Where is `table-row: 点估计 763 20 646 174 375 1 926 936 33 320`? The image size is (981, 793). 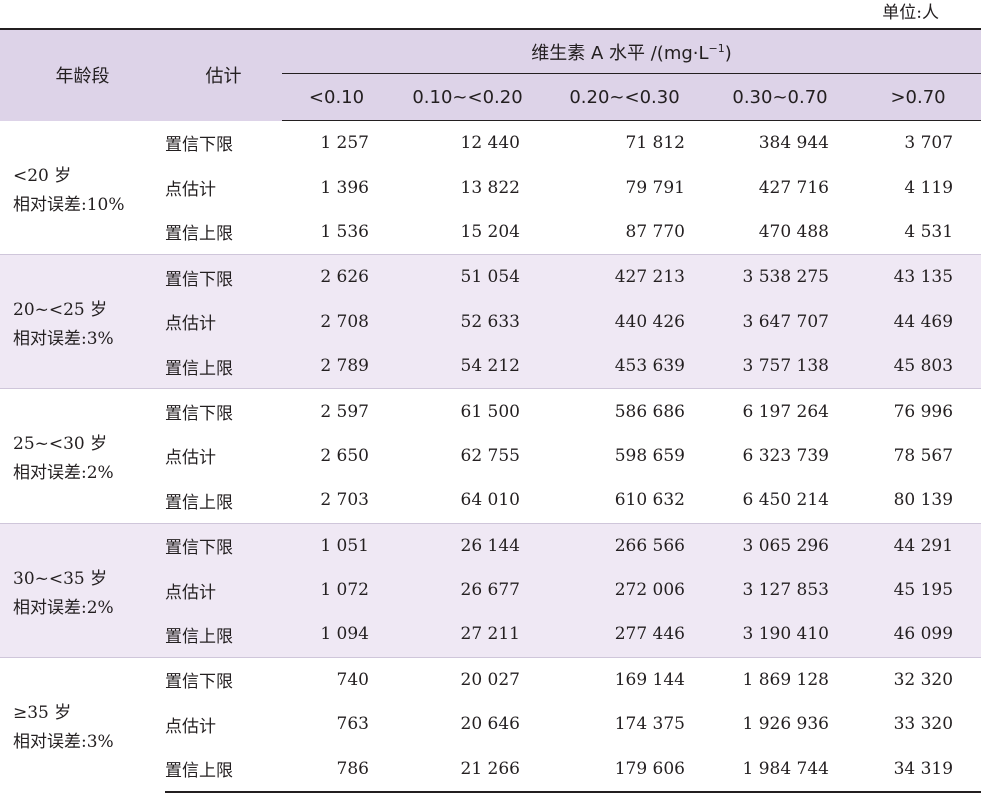
table-row: 点估计 763 20 646 174 375 1 926 936 33 320 is located at coordinates (490, 724).